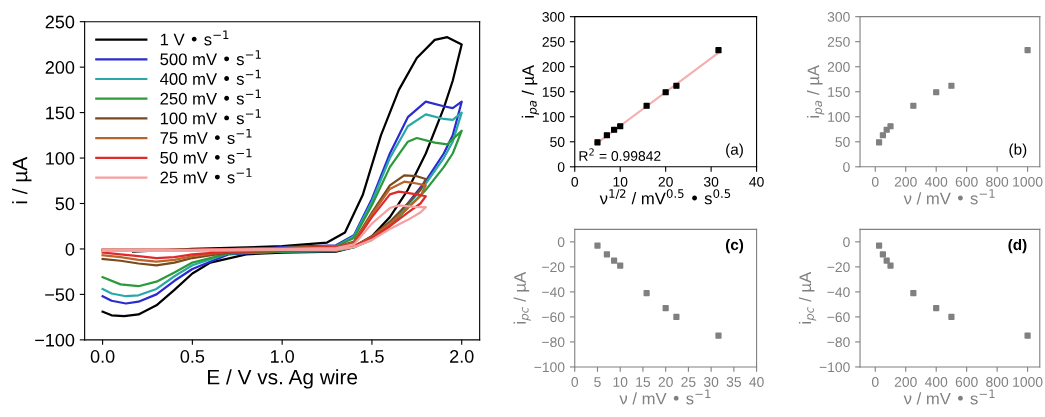  I want to click on x-tick-label: 15, so click(643, 382).